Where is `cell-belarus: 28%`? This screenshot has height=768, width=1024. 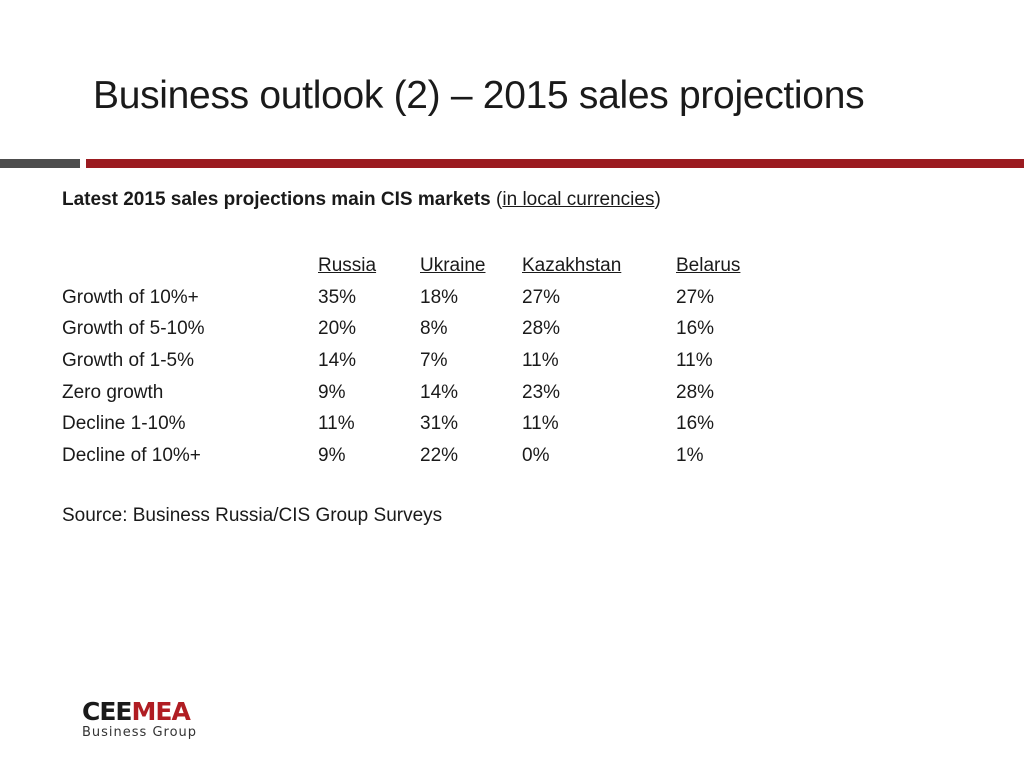
cell-belarus: 28% is located at coordinates (695, 392).